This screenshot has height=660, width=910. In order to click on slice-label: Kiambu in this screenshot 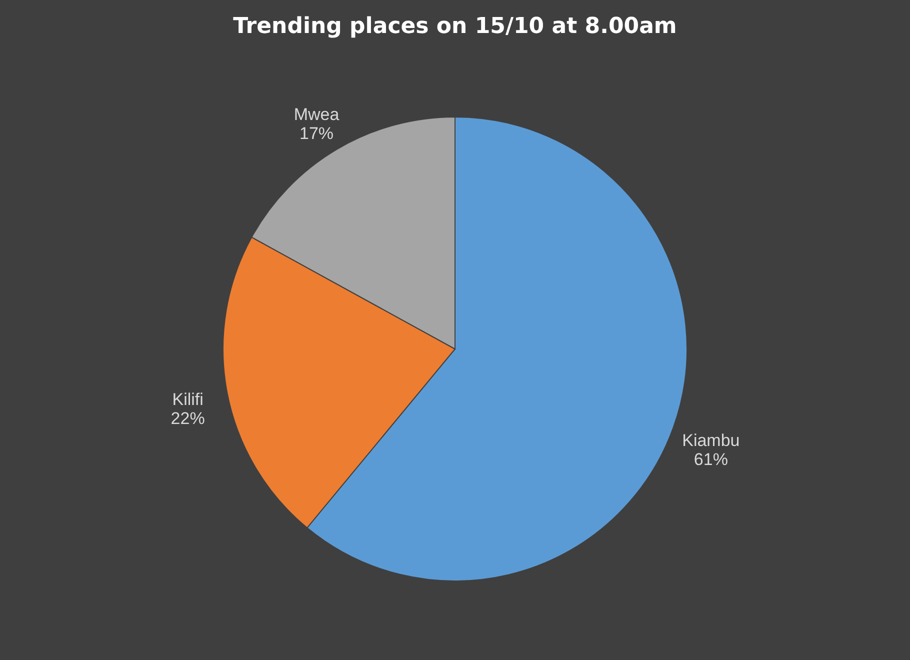, I will do `click(711, 440)`.